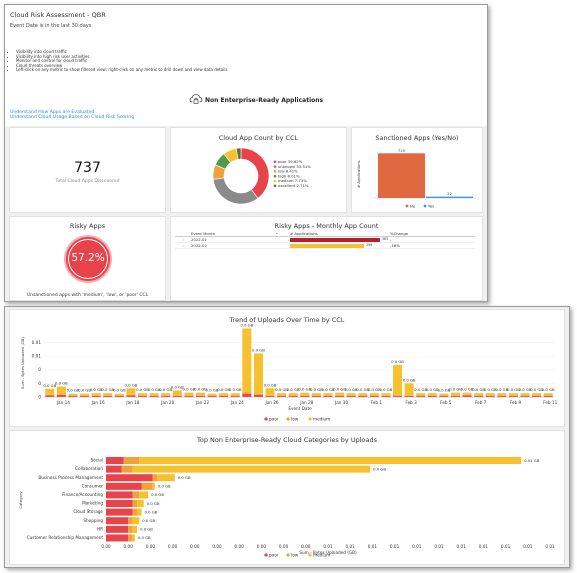  Describe the element at coordinates (287, 320) in the screenshot. I see `uploads-chart-title: Trend of Uploads Over Time by CCL` at that location.